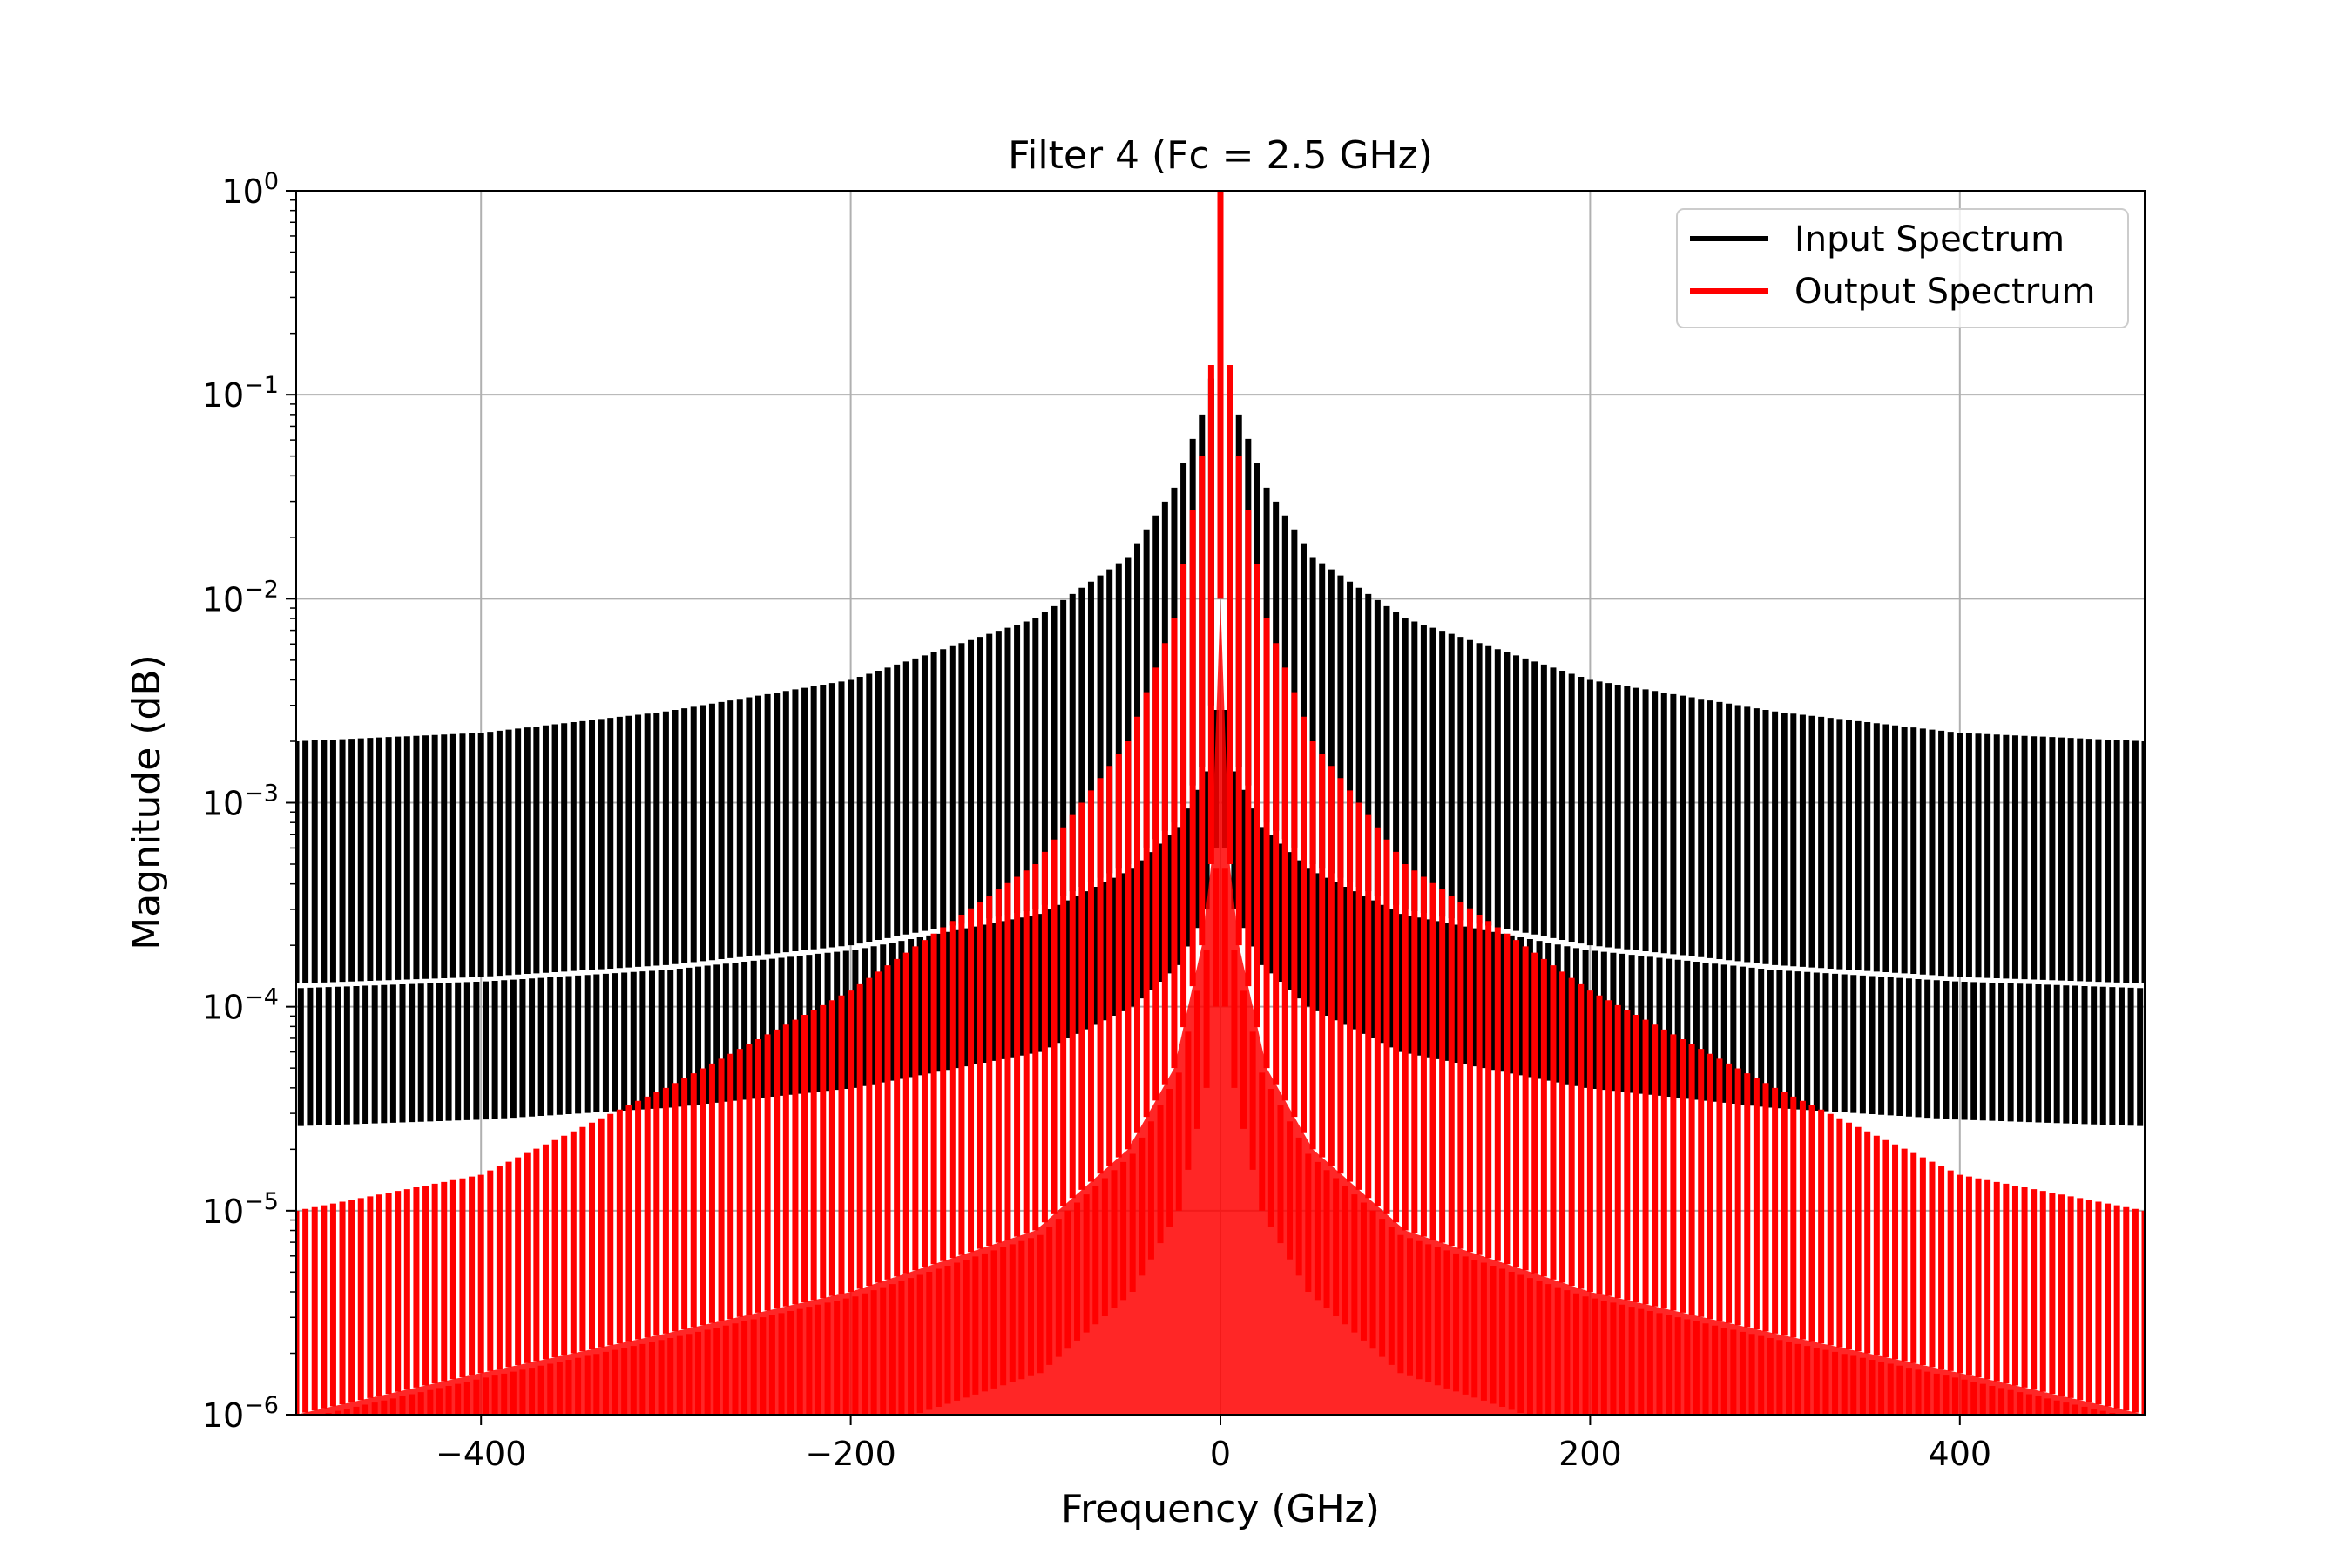  I want to click on y-tick-label-4: 10⁻², so click(240, 597).